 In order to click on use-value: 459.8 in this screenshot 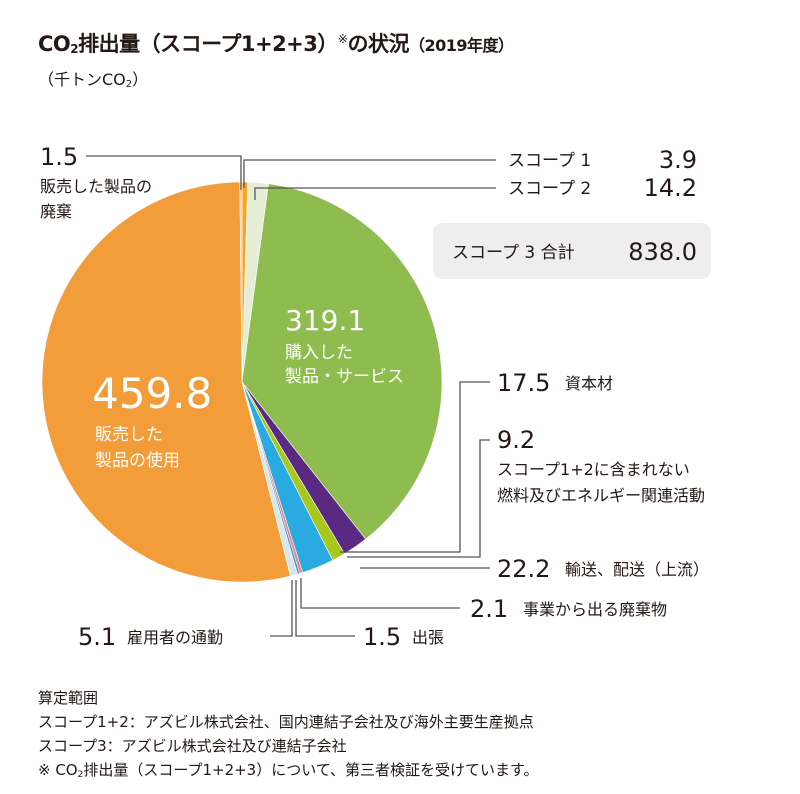, I will do `click(152, 393)`.